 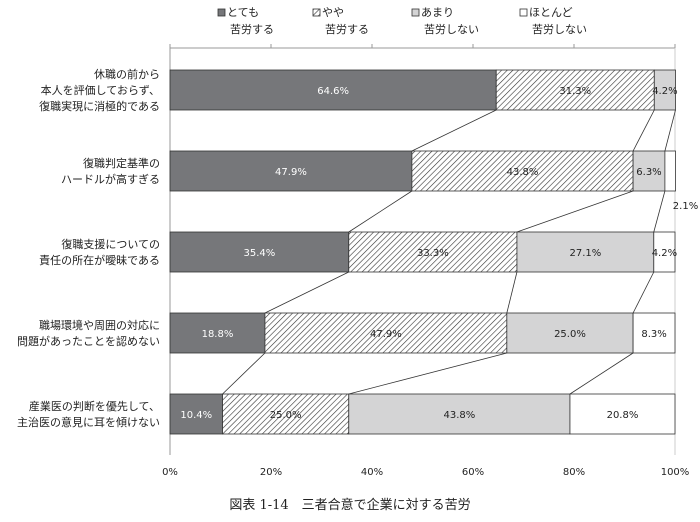 I want to click on x-tick-label: 40%, so click(x=372, y=472).